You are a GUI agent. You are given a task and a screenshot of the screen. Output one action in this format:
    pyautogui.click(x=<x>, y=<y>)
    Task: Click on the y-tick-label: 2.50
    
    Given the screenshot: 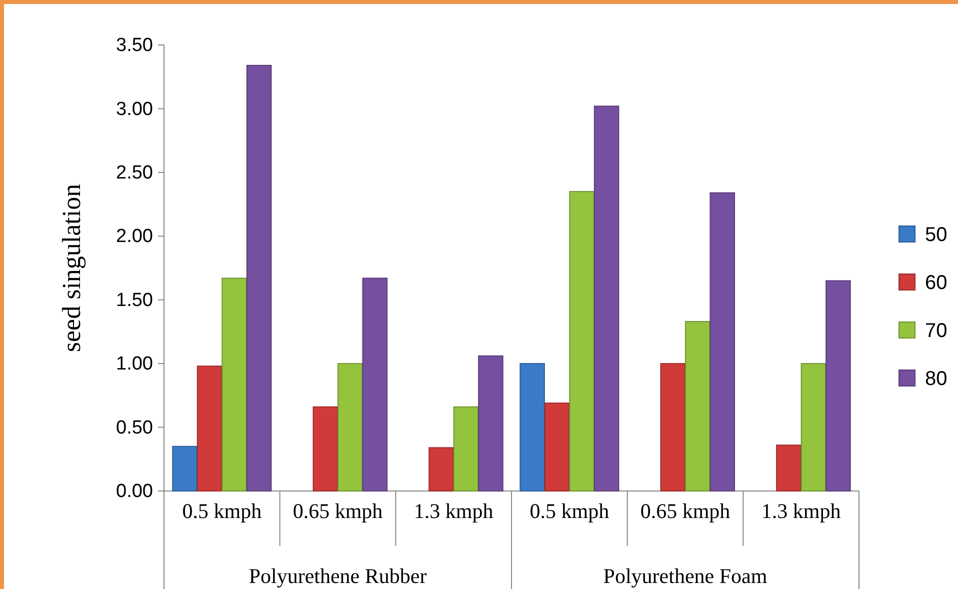 What is the action you would take?
    pyautogui.click(x=134, y=173)
    